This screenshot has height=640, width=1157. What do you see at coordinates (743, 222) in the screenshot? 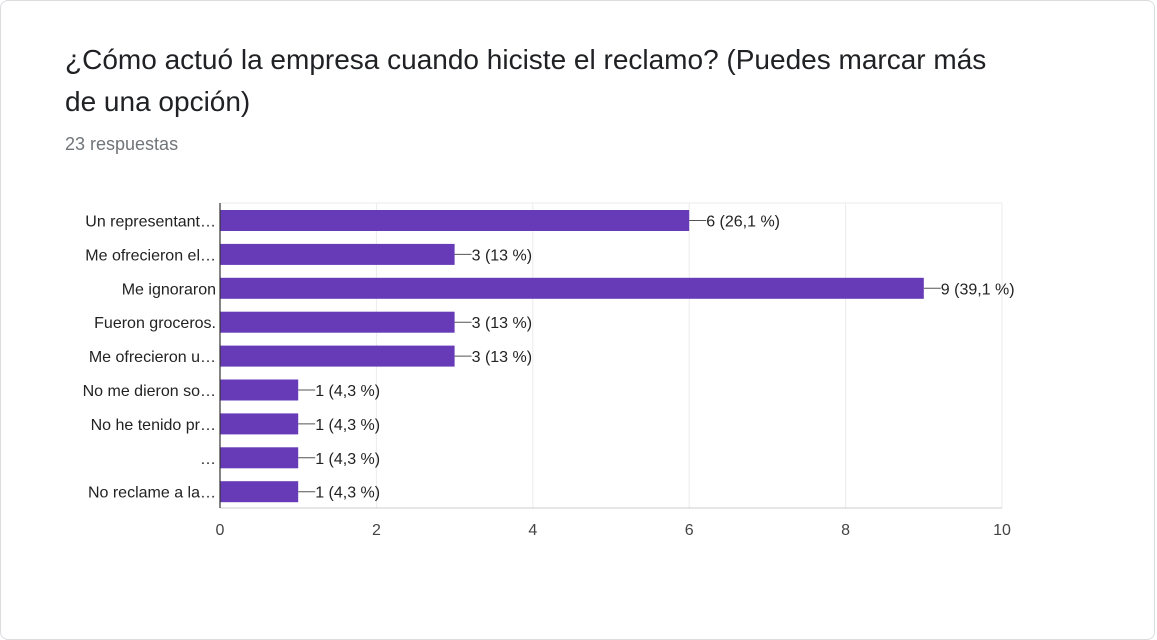
I see `data-label: 6 (26,1 %)` at bounding box center [743, 222].